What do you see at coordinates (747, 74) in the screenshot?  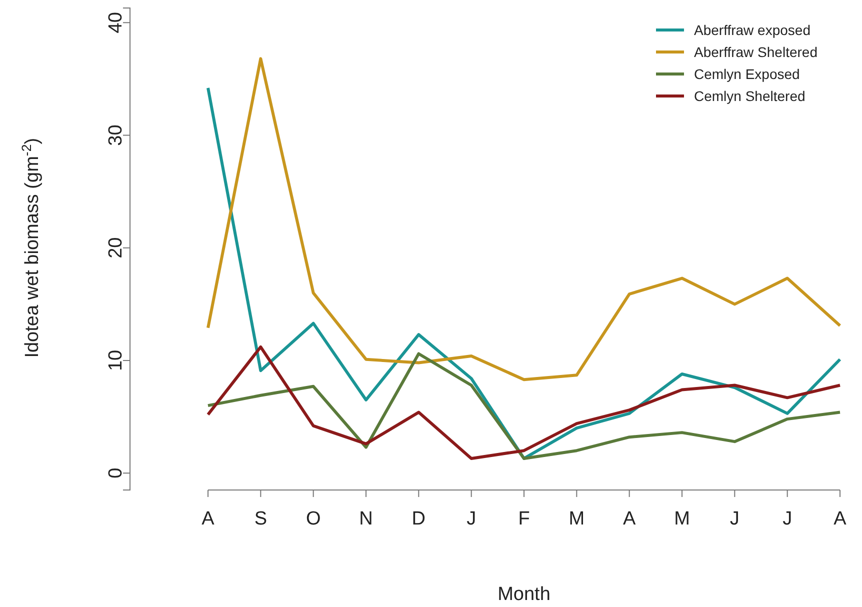 I see `legend-label: Cemlyn Exposed` at bounding box center [747, 74].